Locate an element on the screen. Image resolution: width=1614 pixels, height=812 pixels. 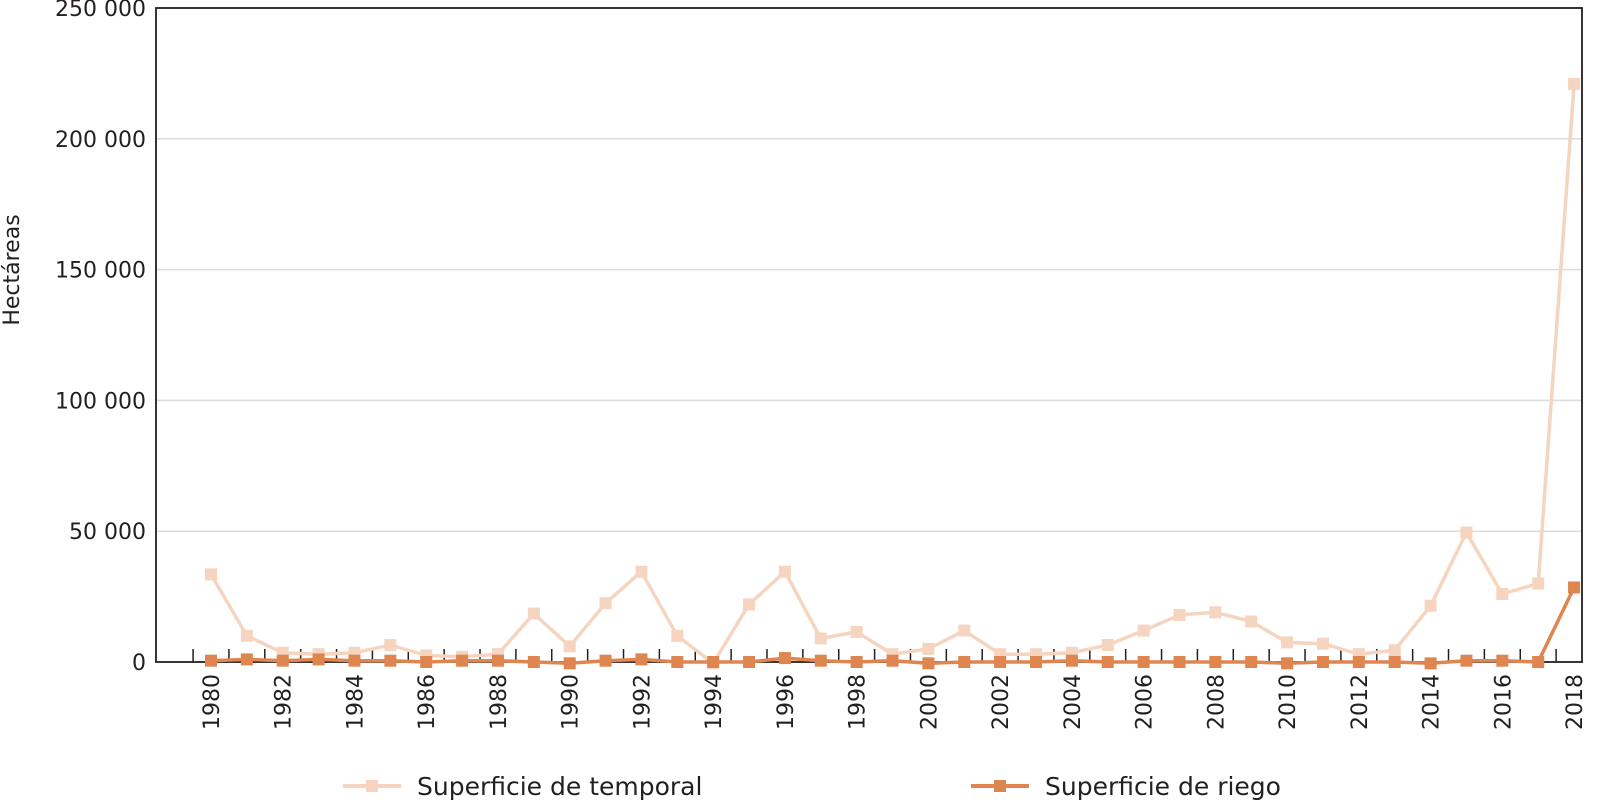
x-tick-label: 1986 is located at coordinates (427, 702).